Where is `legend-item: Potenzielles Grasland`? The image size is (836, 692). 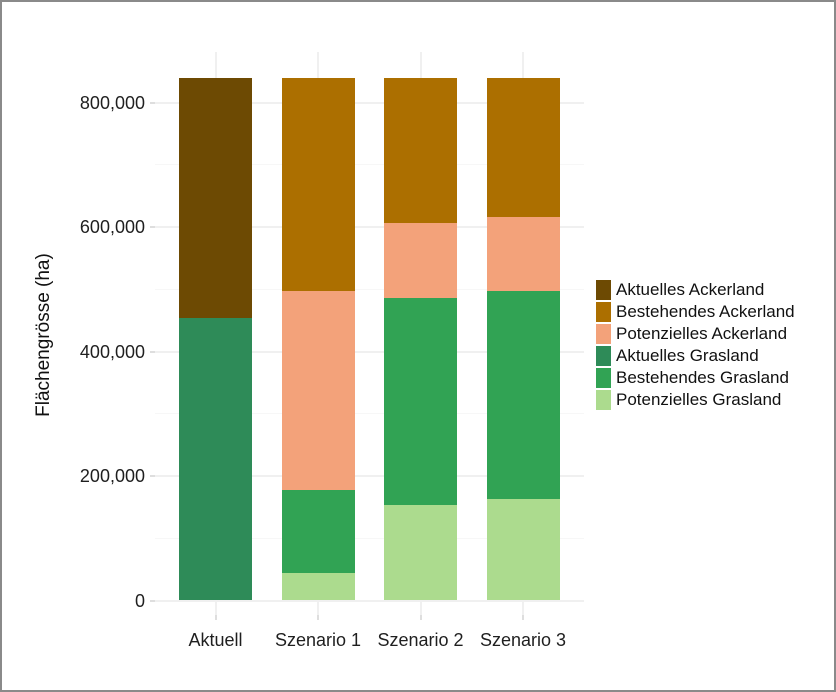 legend-item: Potenzielles Grasland is located at coordinates (695, 400).